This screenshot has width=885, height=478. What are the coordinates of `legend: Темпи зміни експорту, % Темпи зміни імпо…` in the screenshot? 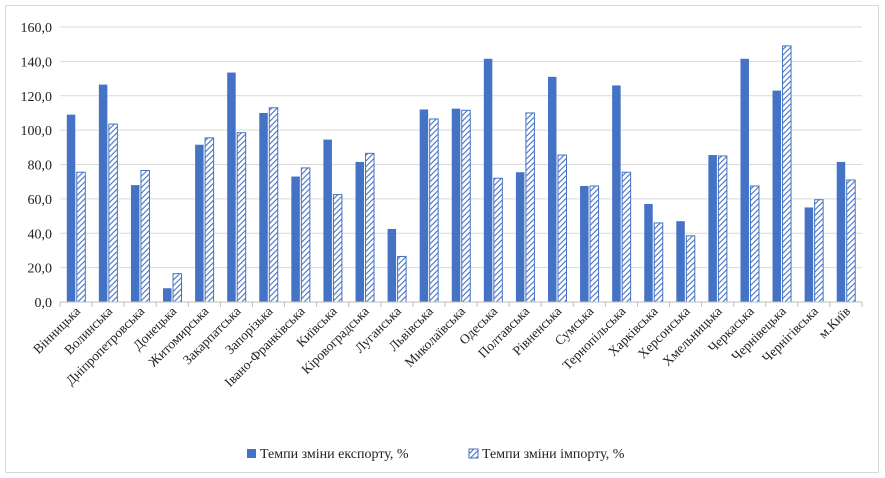 It's located at (436, 454).